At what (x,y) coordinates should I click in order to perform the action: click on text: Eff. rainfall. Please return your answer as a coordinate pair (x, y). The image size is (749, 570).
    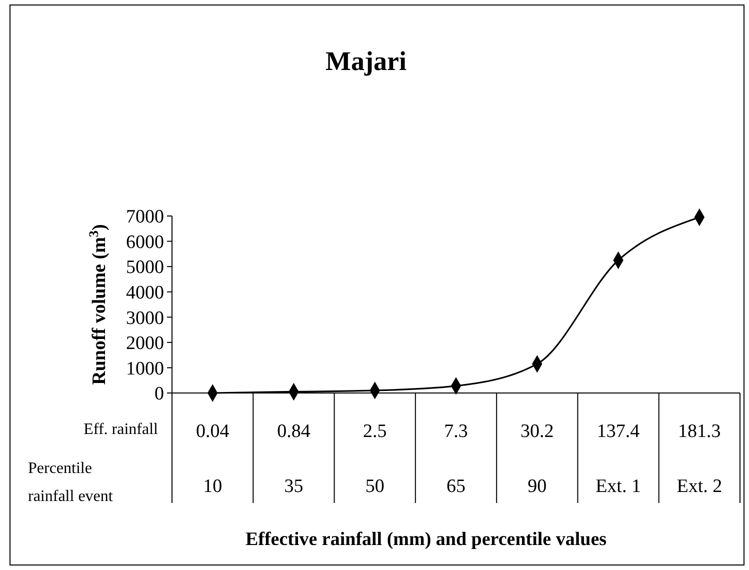
    Looking at the image, I should click on (121, 429).